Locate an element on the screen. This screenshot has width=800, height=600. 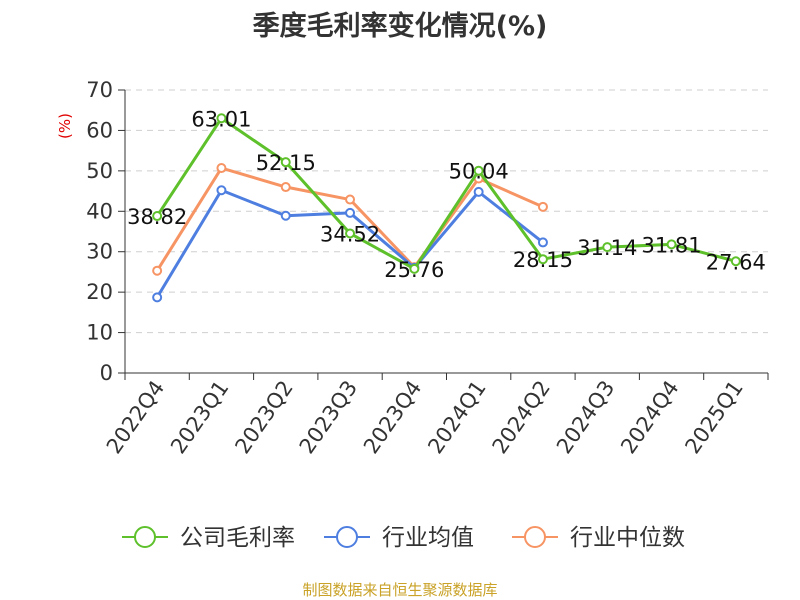
legend-label: 公司毛利率 is located at coordinates (237, 538).